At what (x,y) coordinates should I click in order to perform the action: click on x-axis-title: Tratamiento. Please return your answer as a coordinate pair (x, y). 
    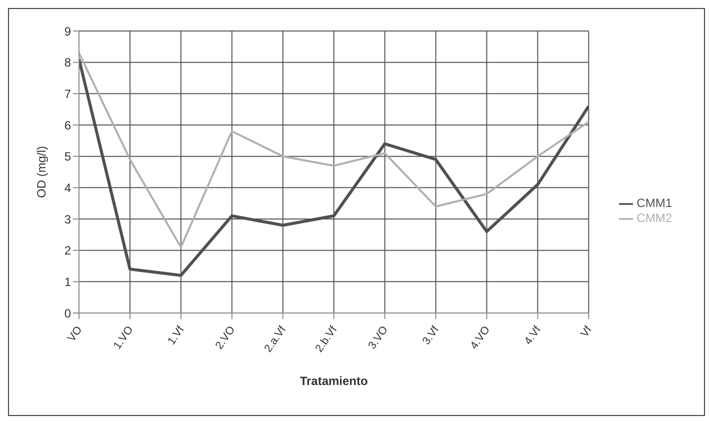
    Looking at the image, I should click on (334, 381).